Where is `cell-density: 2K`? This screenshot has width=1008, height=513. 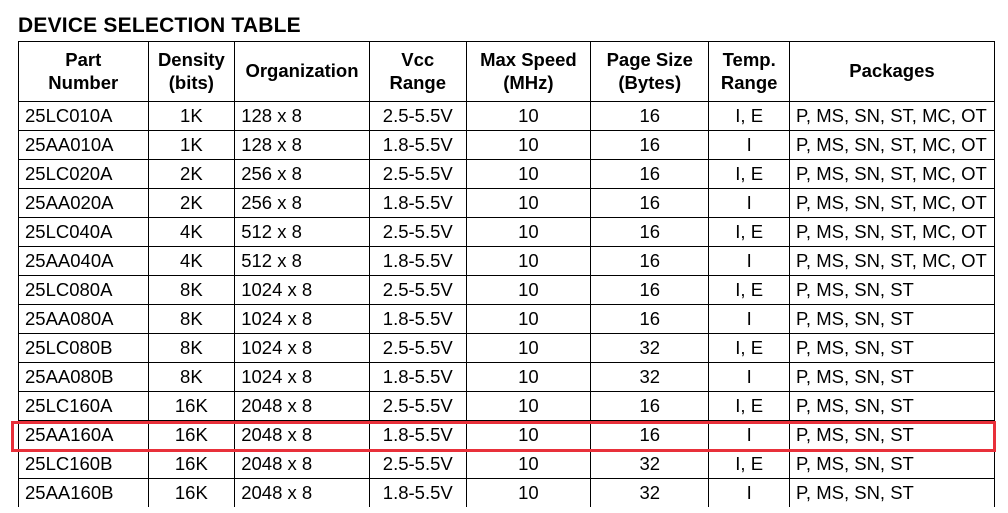
cell-density: 2K is located at coordinates (191, 174).